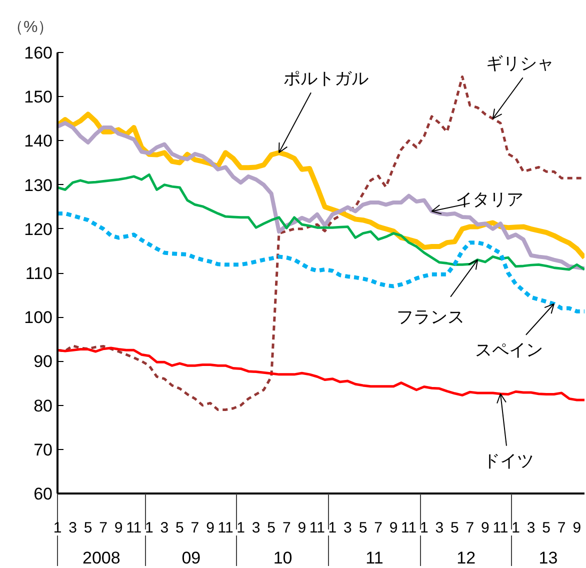 Image resolution: width=586 pixels, height=568 pixels. I want to click on y-tick-label: 100, so click(38, 318).